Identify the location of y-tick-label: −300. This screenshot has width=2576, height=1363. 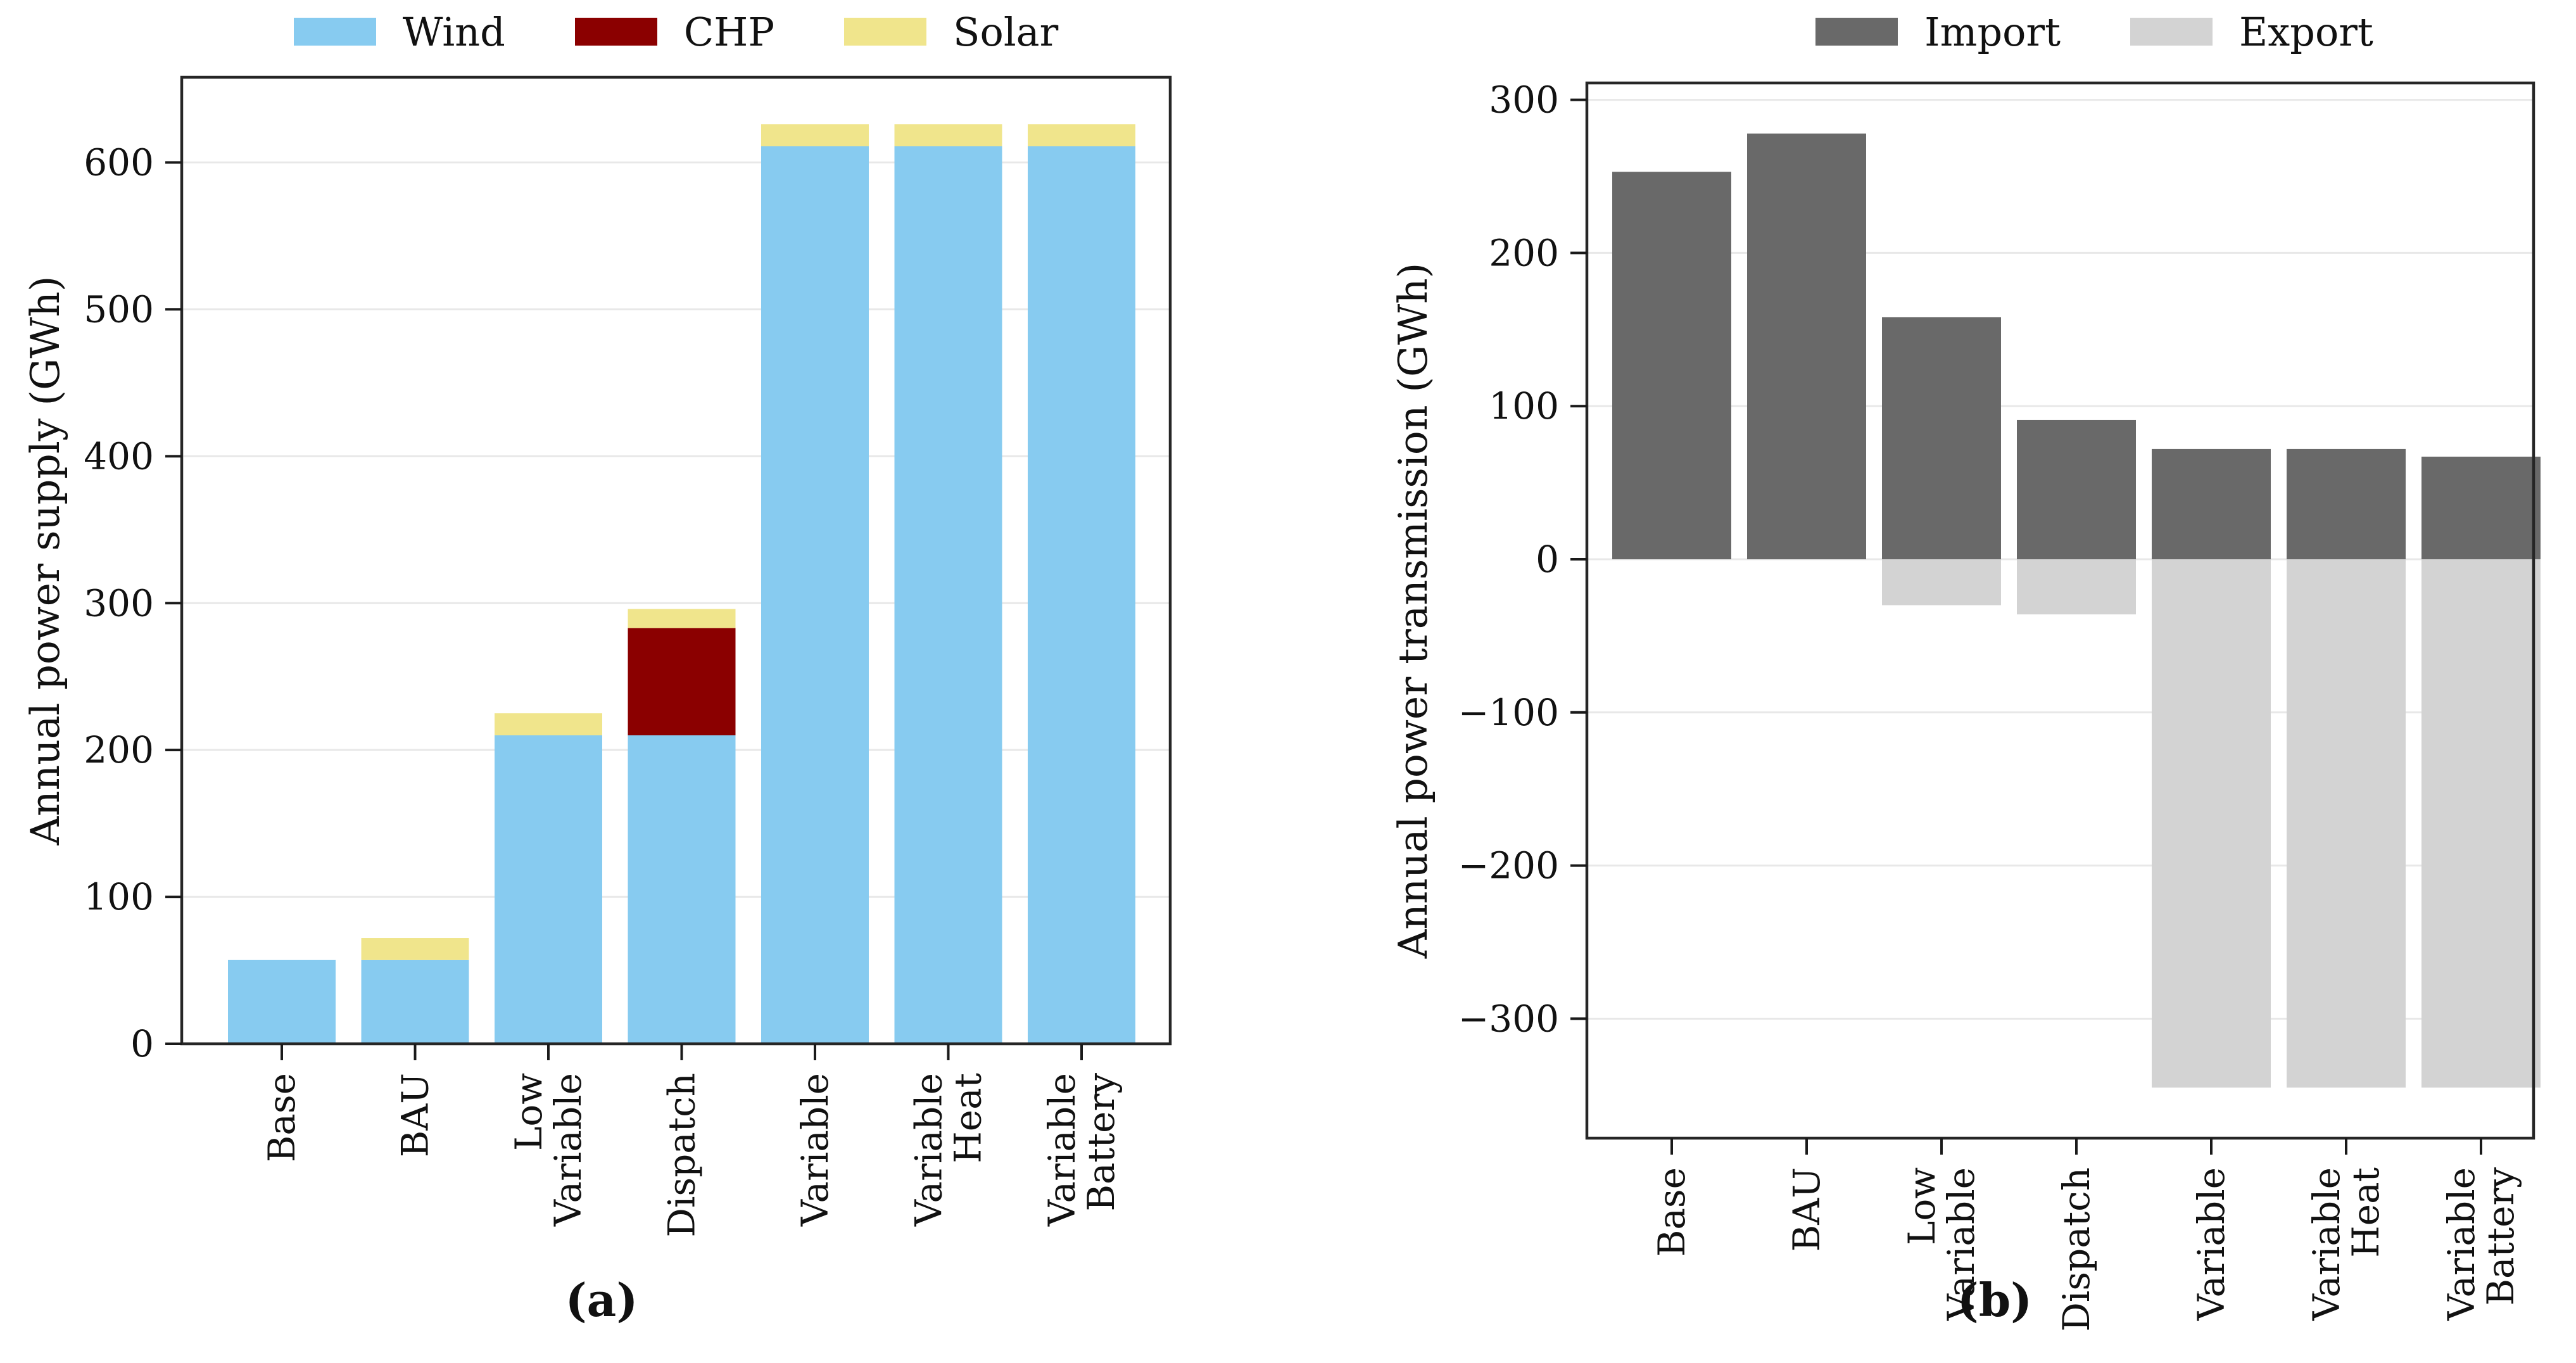
(1508, 1019).